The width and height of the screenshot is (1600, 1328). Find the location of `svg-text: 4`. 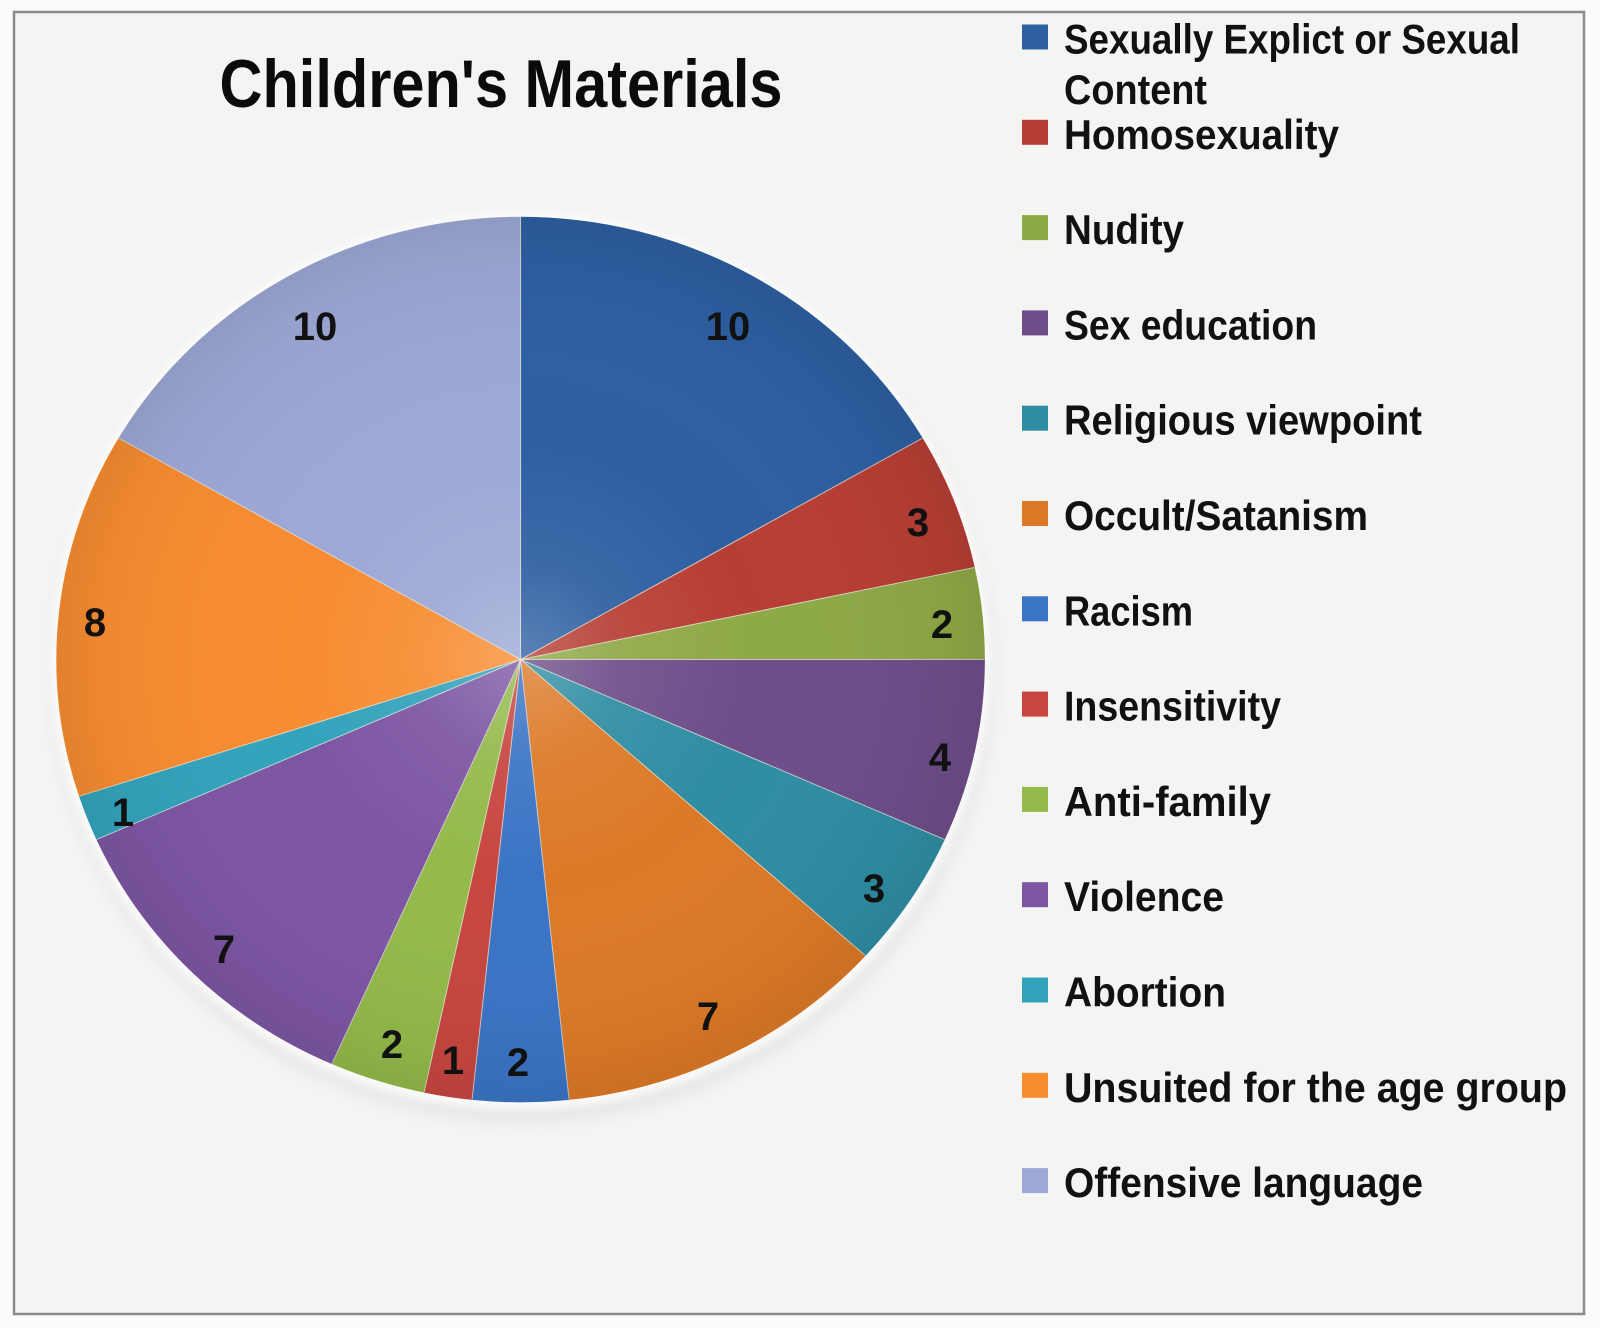

svg-text: 4 is located at coordinates (940, 758).